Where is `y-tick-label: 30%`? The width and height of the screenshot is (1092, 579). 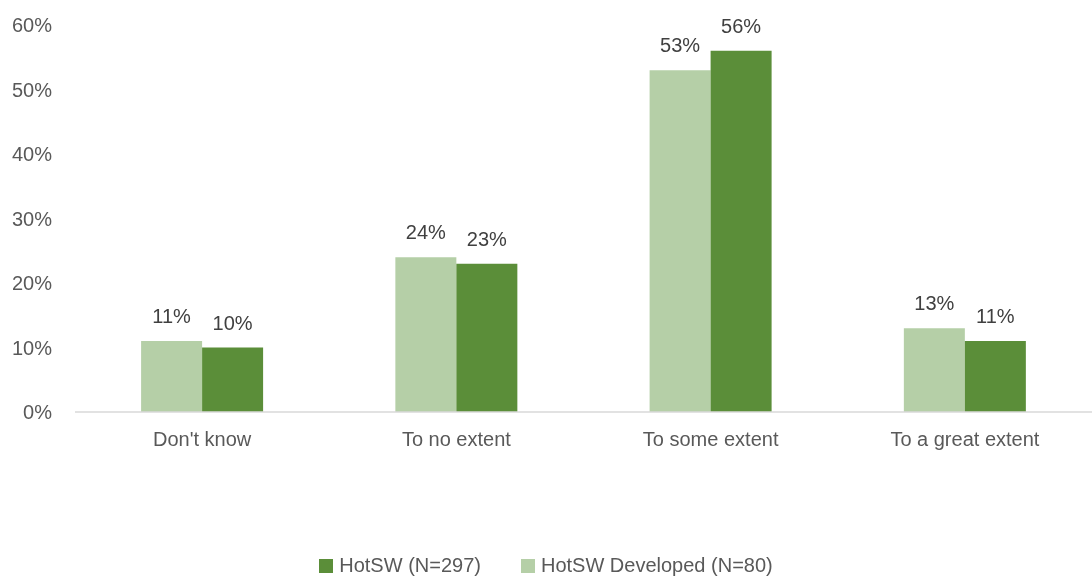 y-tick-label: 30% is located at coordinates (32, 218).